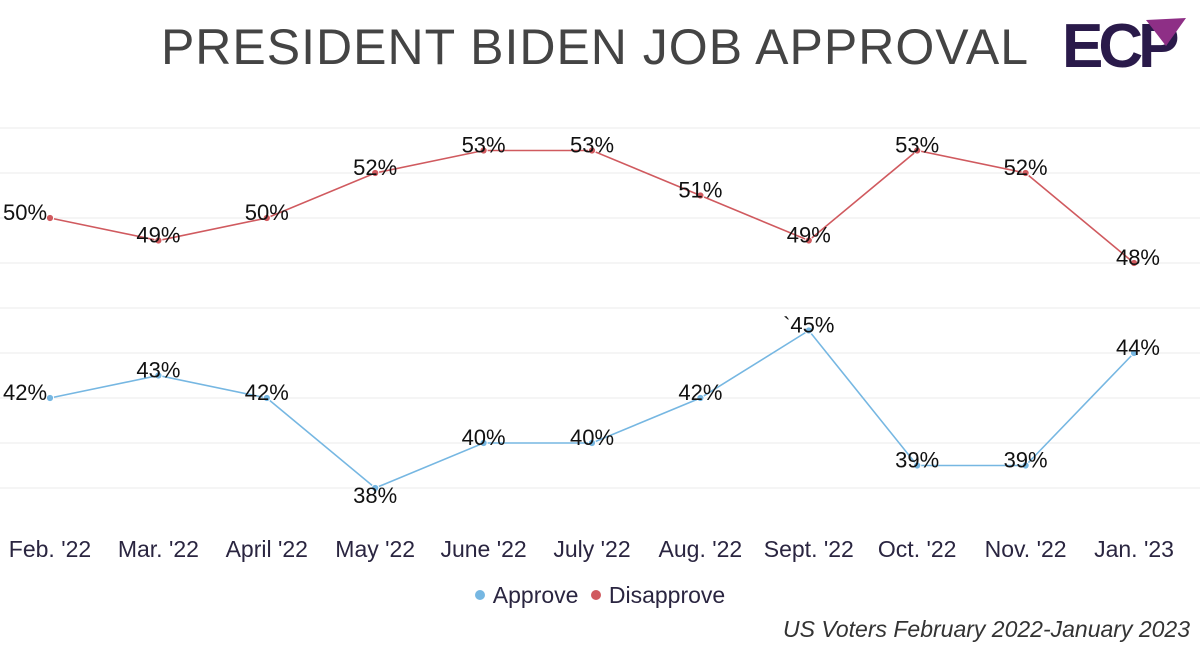 The image size is (1200, 658). What do you see at coordinates (1124, 43) in the screenshot?
I see `ecp-logo: ECP` at bounding box center [1124, 43].